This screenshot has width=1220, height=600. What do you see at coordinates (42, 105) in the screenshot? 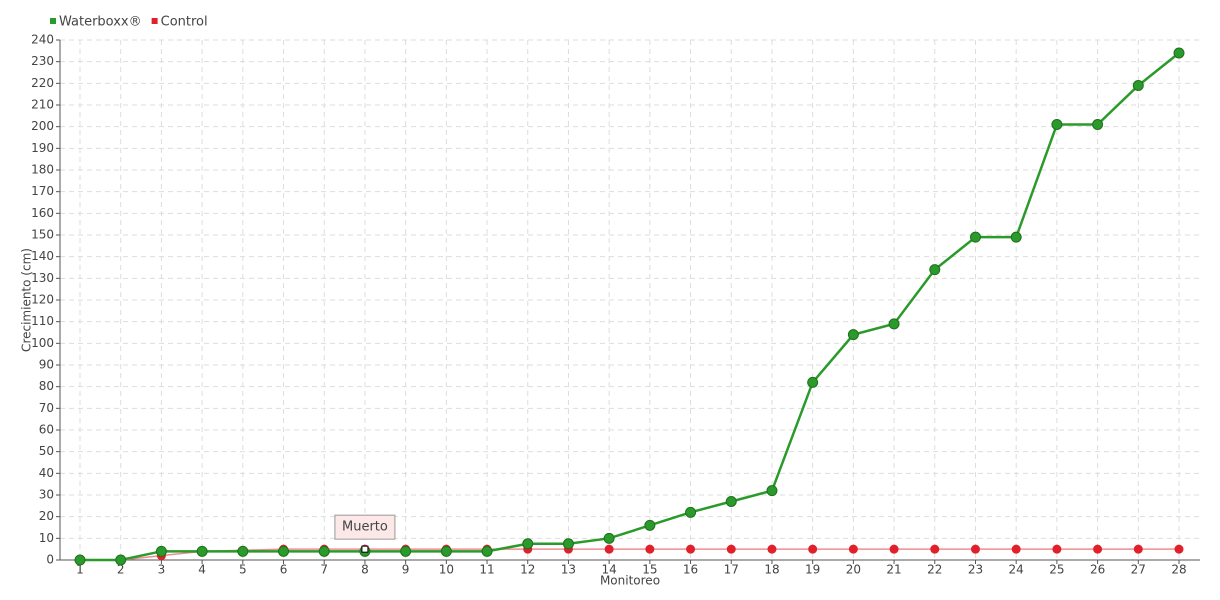
I see `y-tick-label: 210` at bounding box center [42, 105].